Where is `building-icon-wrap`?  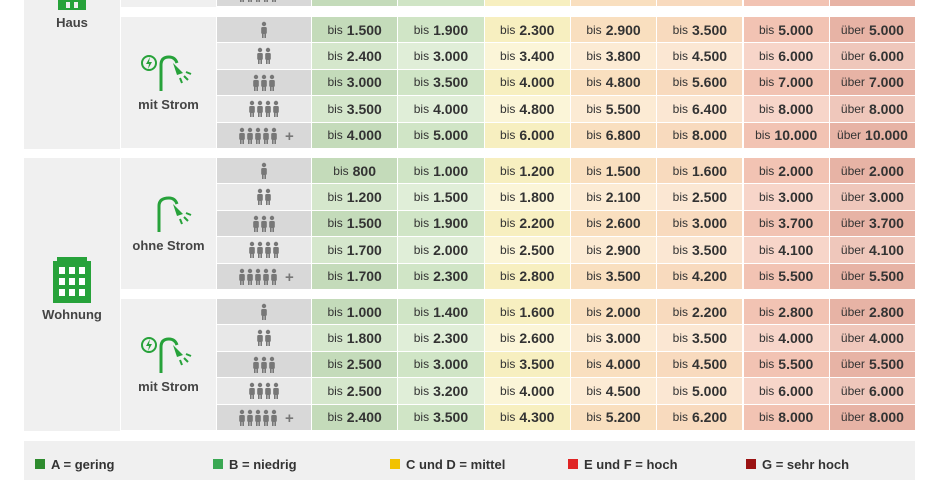
building-icon-wrap is located at coordinates (72, 279).